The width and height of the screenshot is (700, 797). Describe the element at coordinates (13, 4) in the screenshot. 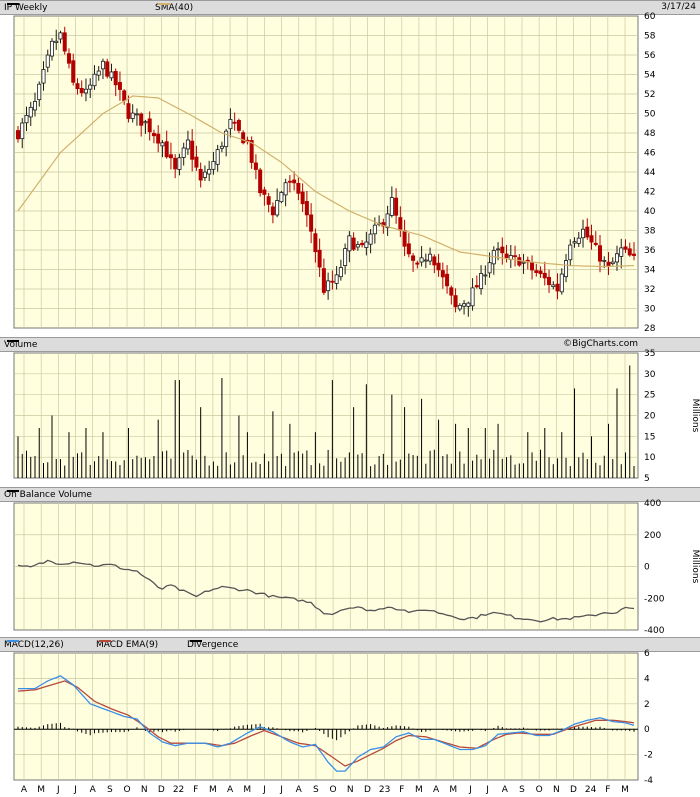

I see `price-legend-swatch` at that location.